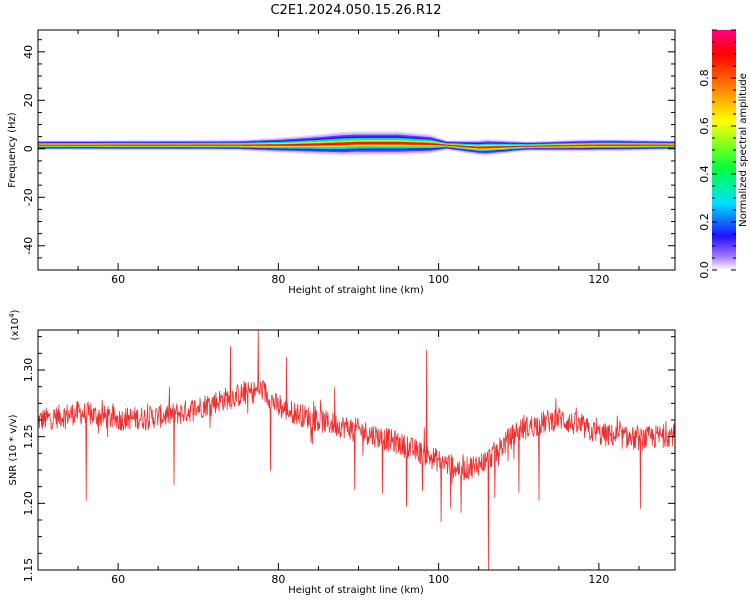  Describe the element at coordinates (28, 197) in the screenshot. I see `spectrogram-y-tick-label: -20` at that location.